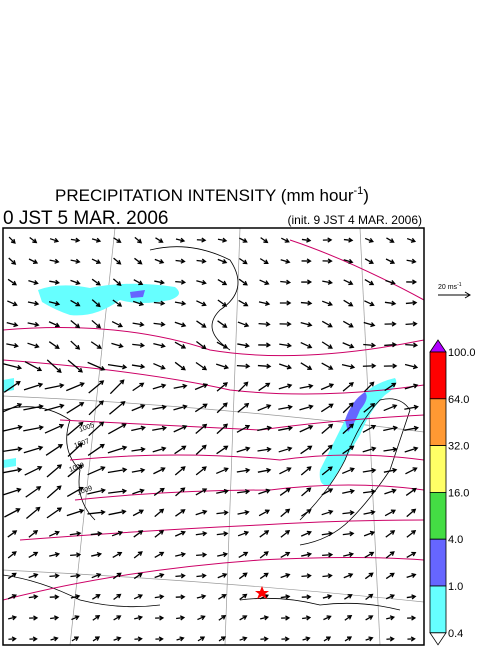 This screenshot has width=500, height=655. What do you see at coordinates (458, 447) in the screenshot?
I see `colorbar-label: 32.0` at bounding box center [458, 447].